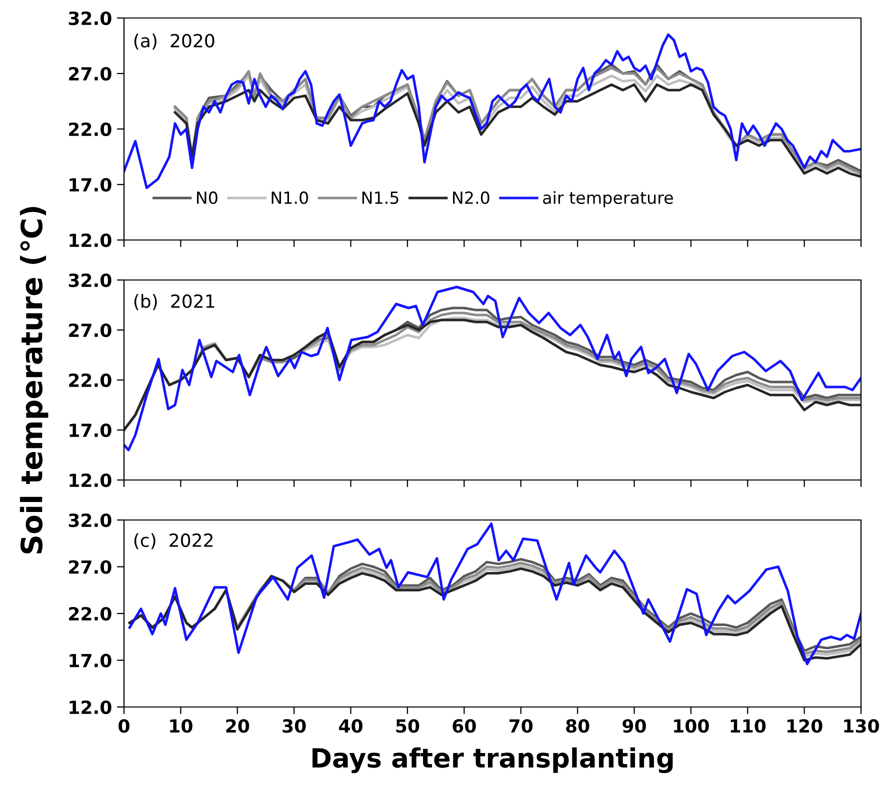 This screenshot has height=794, width=882. What do you see at coordinates (124, 726) in the screenshot?
I see `x-tick-label: 0` at bounding box center [124, 726].